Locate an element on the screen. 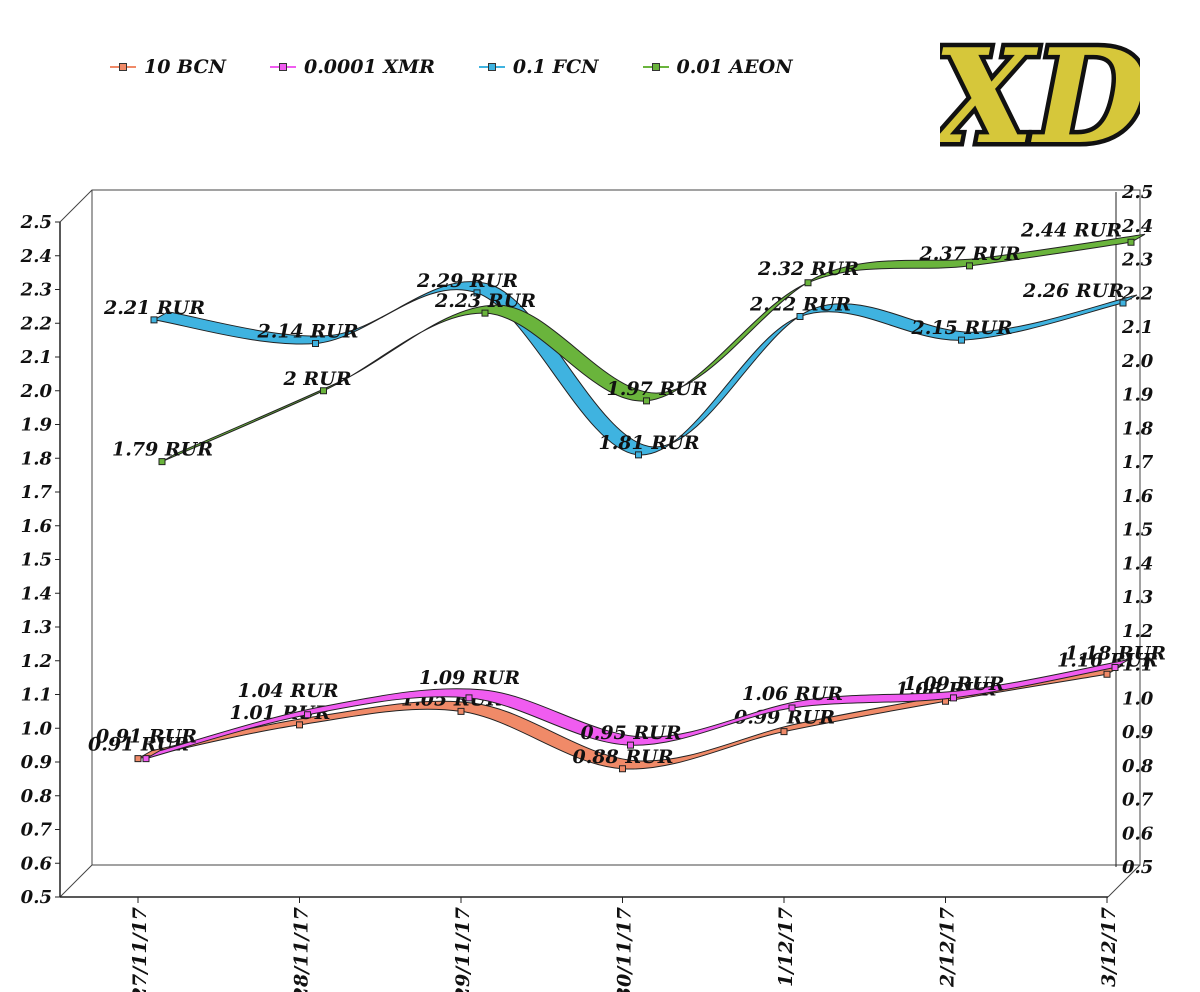  x-tick-label: 2/12/17 is located at coordinates (948, 947).